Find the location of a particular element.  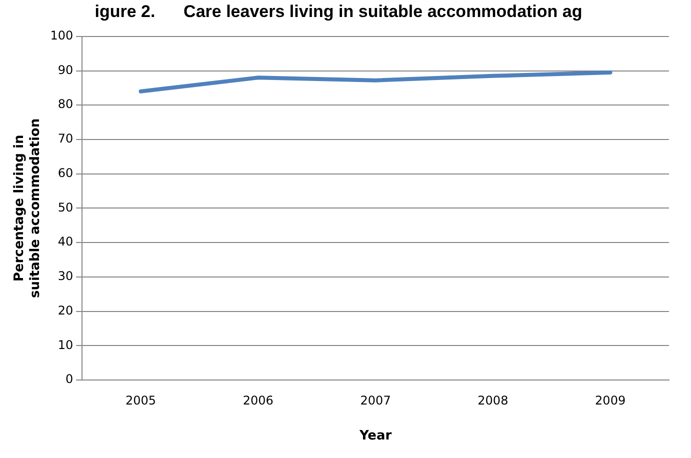

x-tick-label: 2009 is located at coordinates (610, 400).